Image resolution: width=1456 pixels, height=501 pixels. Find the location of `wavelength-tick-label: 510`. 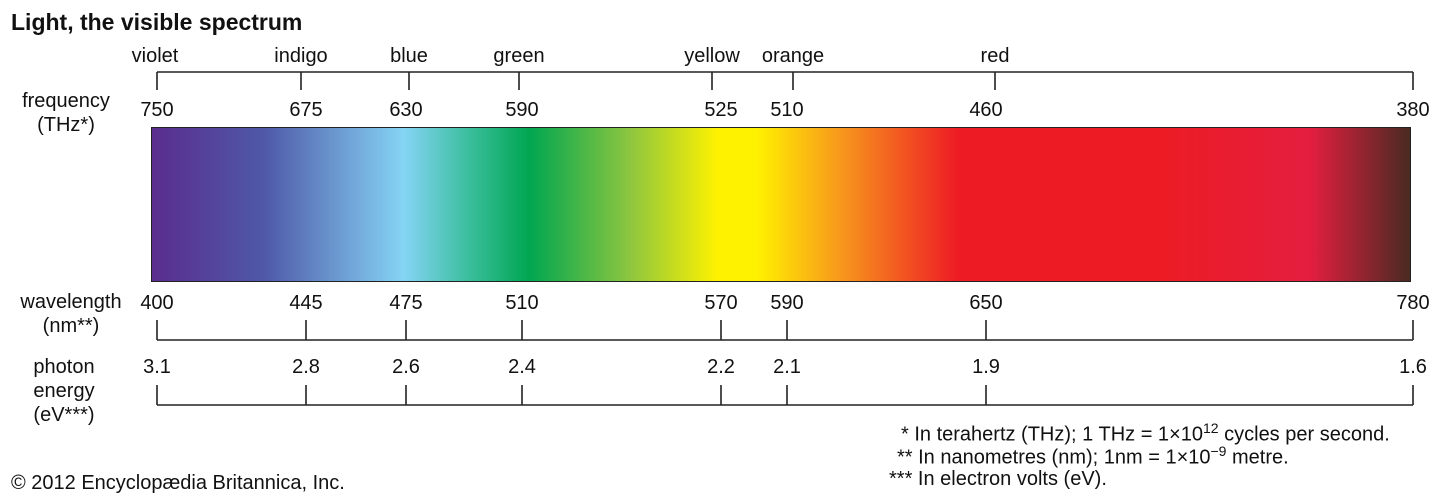

wavelength-tick-label: 510 is located at coordinates (522, 303).